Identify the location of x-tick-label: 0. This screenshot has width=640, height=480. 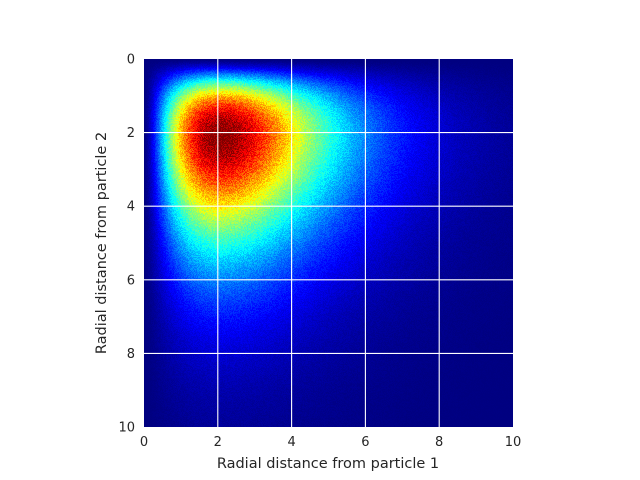
(144, 442).